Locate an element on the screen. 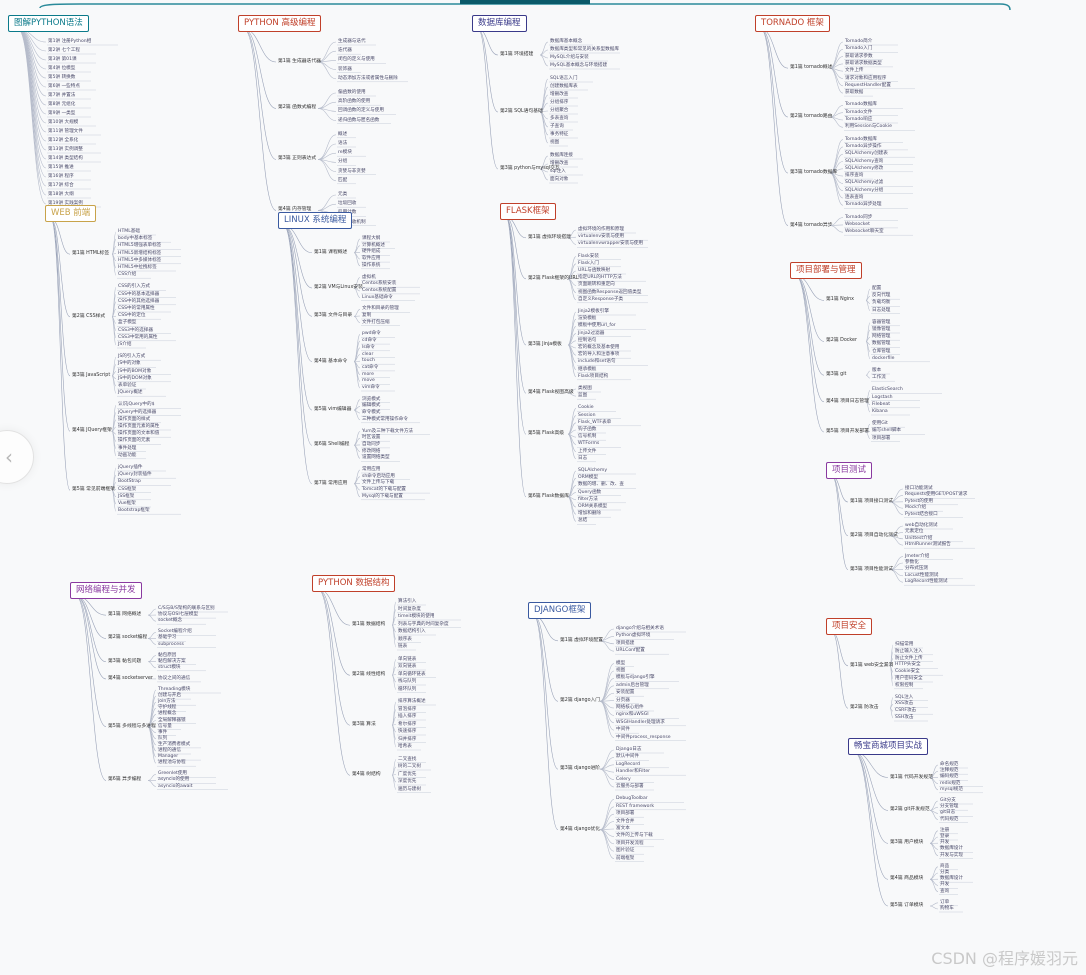 Image resolution: width=1086 pixels, height=975 pixels. topic-item: 视图函数Response返回值类型 is located at coordinates (610, 292).